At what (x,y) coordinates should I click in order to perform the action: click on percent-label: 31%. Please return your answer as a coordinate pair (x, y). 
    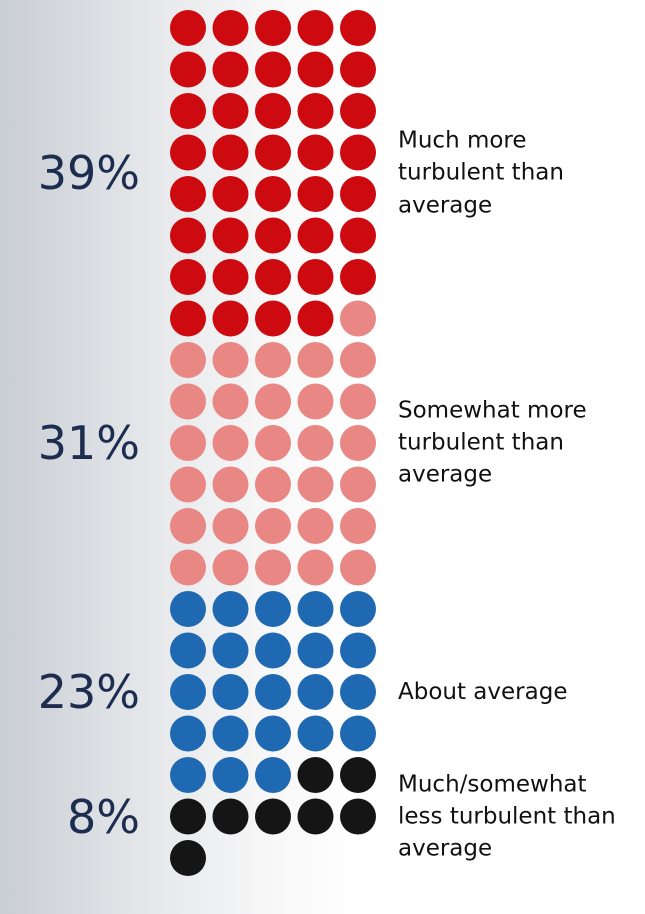
    Looking at the image, I should click on (88, 443).